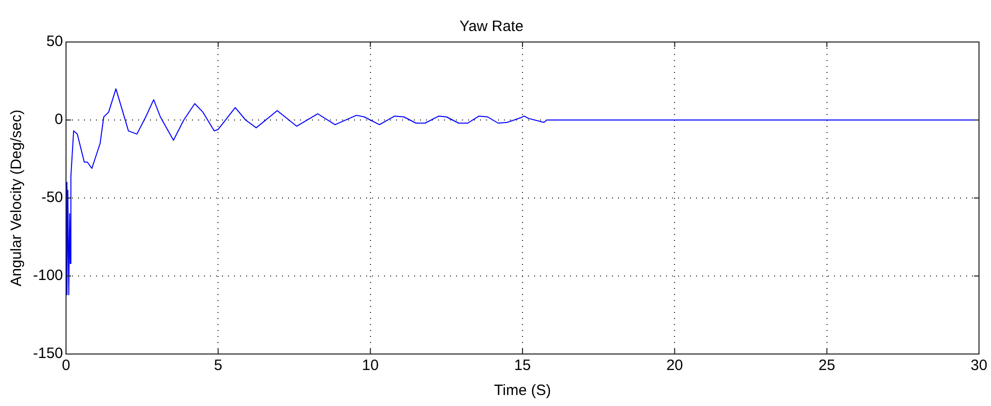 This screenshot has height=406, width=991. I want to click on x-tick-label: 25, so click(827, 365).